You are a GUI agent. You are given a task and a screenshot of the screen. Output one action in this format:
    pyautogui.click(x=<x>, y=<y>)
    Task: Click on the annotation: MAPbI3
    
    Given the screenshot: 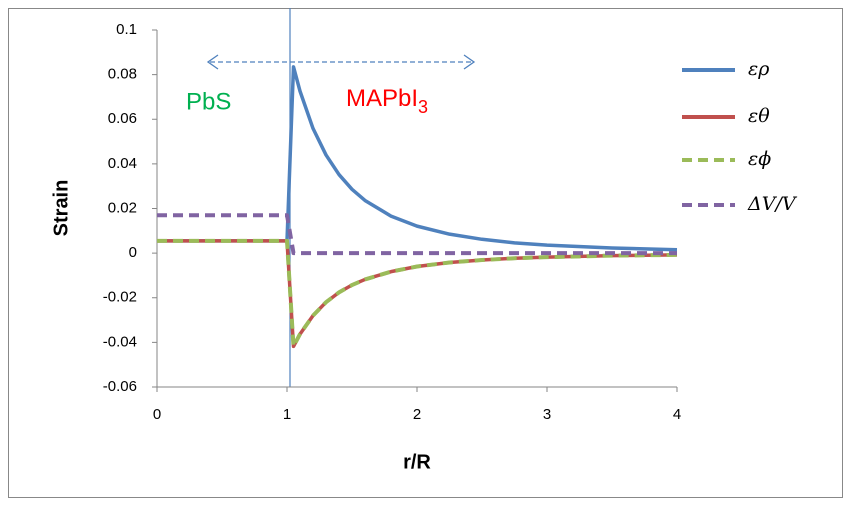 What is the action you would take?
    pyautogui.click(x=387, y=100)
    